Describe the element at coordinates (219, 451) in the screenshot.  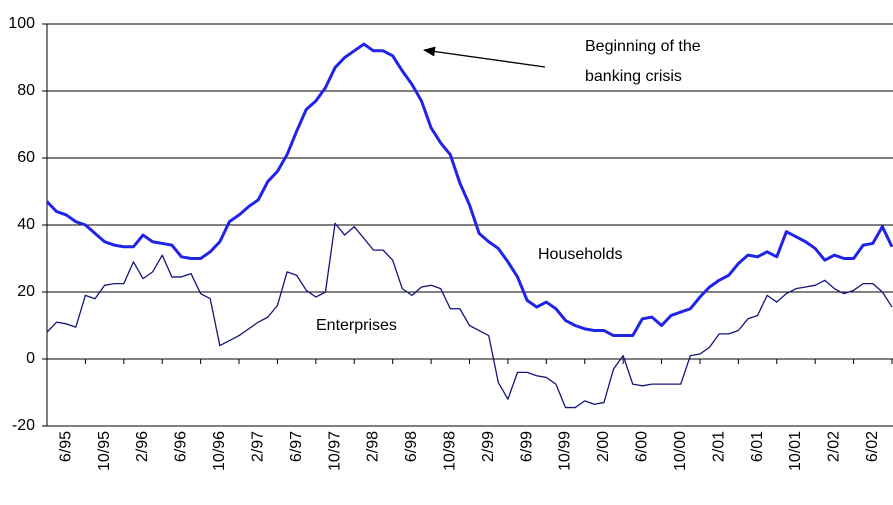
I see `x-tick-label: 10/96` at that location.